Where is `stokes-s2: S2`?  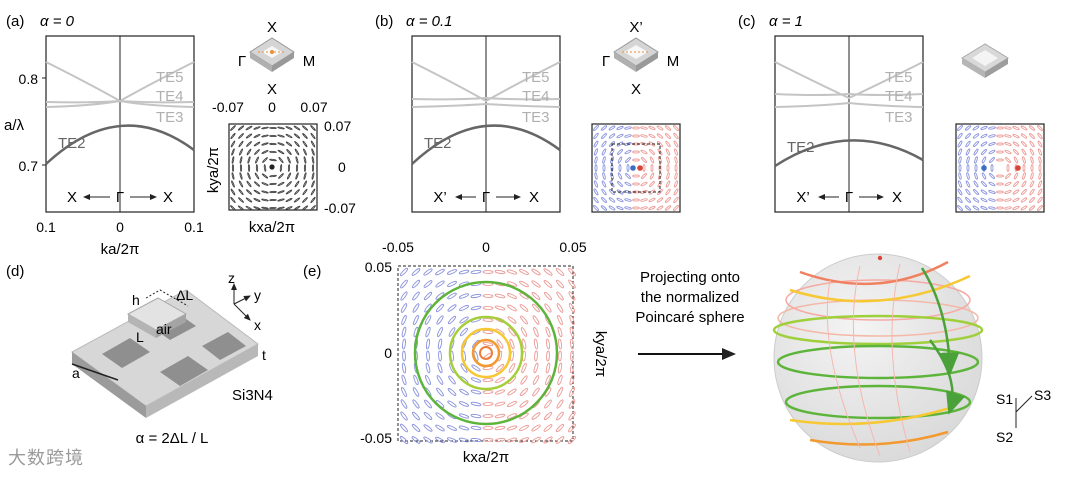
stokes-s2: S2 is located at coordinates (1004, 437).